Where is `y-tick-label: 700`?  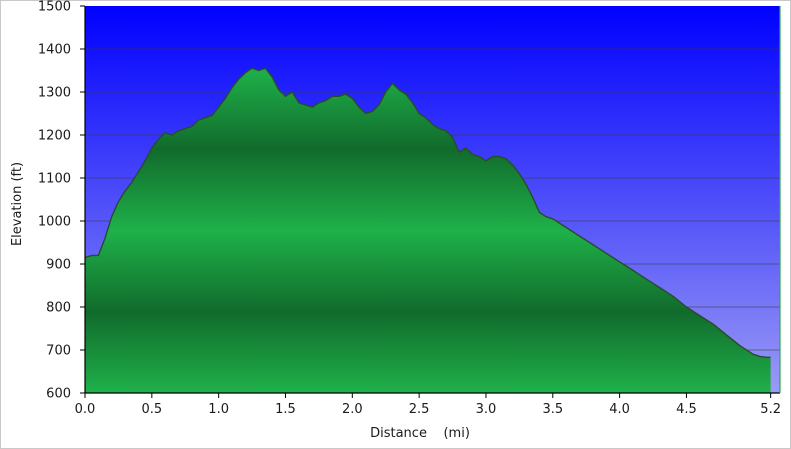
y-tick-label: 700 is located at coordinates (58, 351).